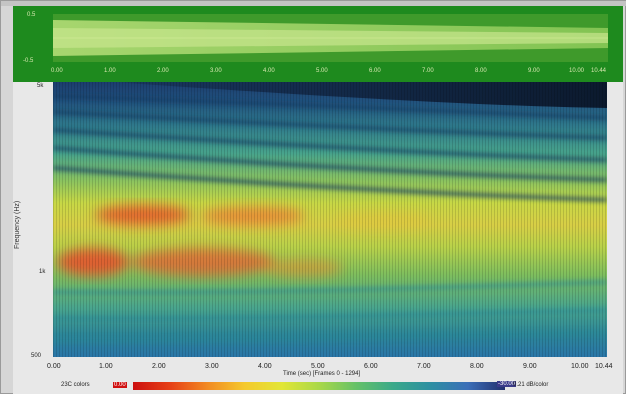 This screenshot has width=626, height=394. Describe the element at coordinates (424, 366) in the screenshot. I see `x-tick: 7.00` at that location.